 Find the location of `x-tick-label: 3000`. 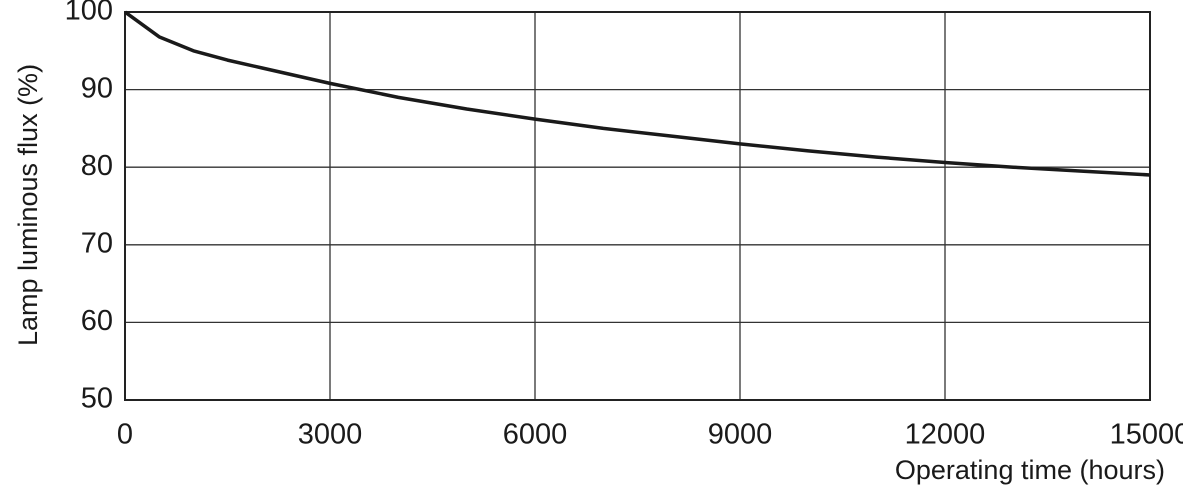

x-tick-label: 3000 is located at coordinates (330, 435).